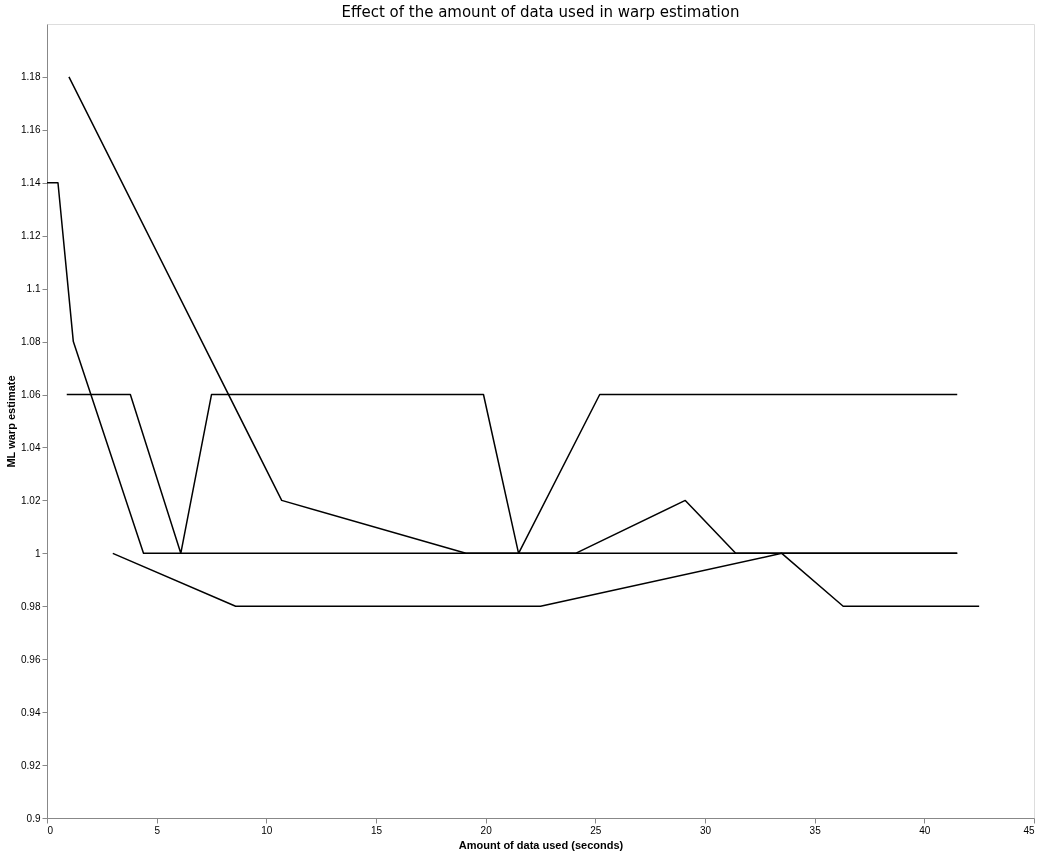 The height and width of the screenshot is (865, 1056). What do you see at coordinates (31, 77) in the screenshot?
I see `y-tick-label: 1.18` at bounding box center [31, 77].